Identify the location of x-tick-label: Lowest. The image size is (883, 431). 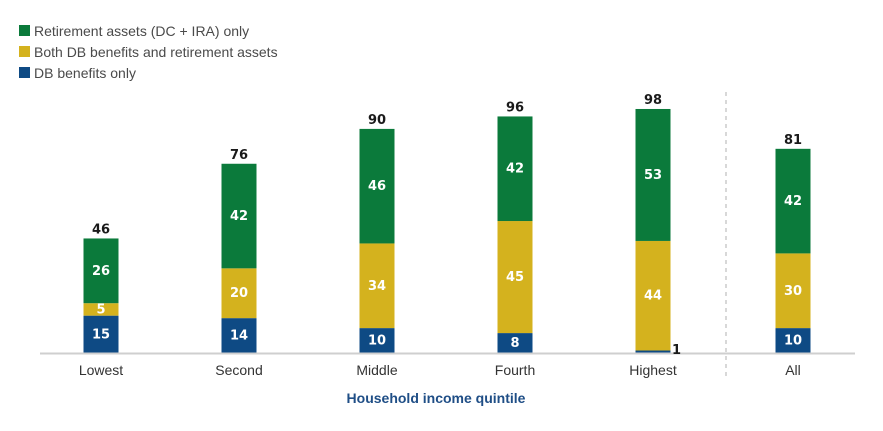
(101, 370).